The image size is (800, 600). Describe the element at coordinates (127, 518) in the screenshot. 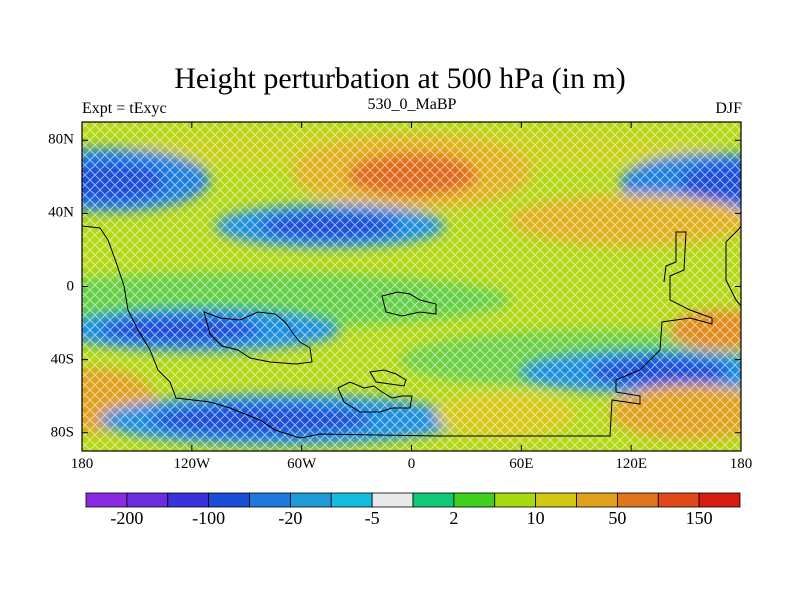

I see `colorbar-label: -200` at that location.